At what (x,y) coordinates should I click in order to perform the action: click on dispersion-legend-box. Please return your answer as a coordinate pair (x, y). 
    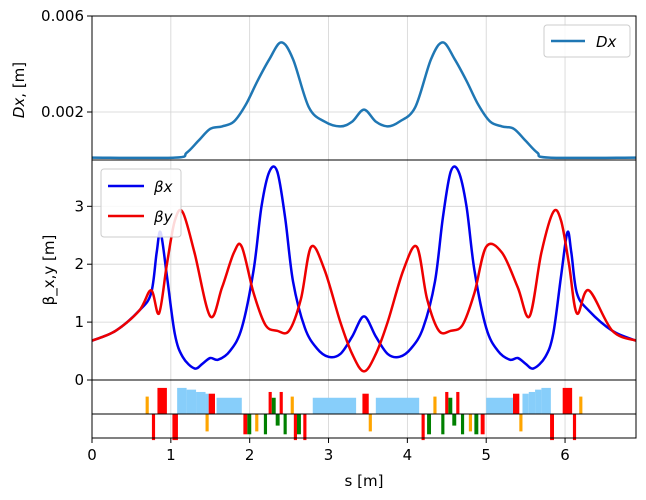
    Looking at the image, I should click on (587, 41).